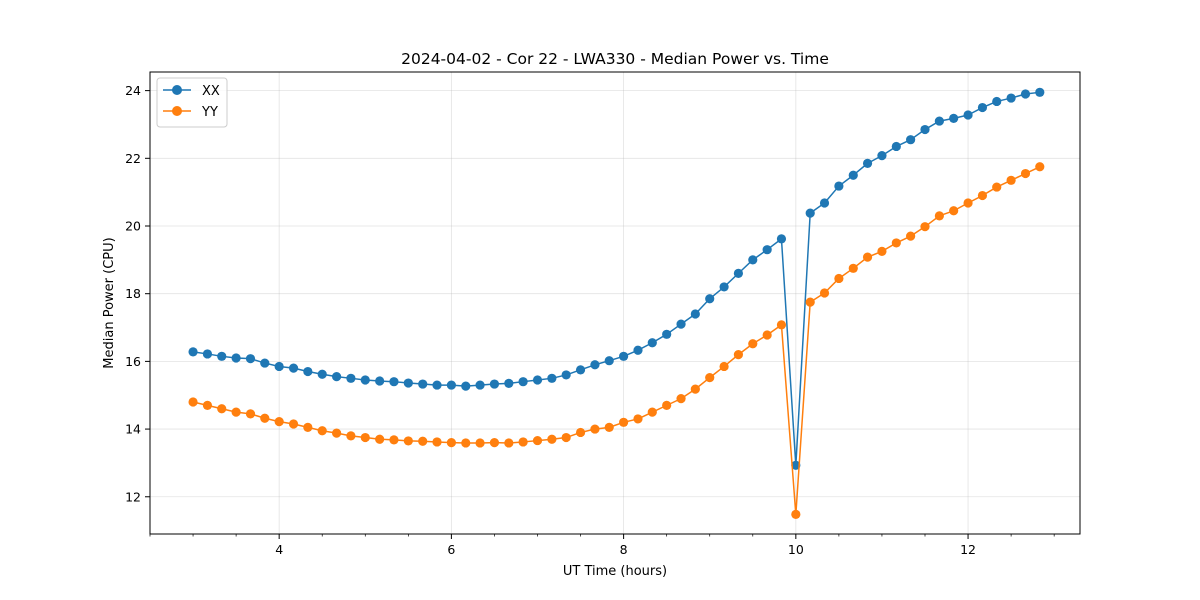 Image resolution: width=1200 pixels, height=600 pixels. What do you see at coordinates (602, 545) in the screenshot?
I see `x-axis: 4 6 8 10 12` at bounding box center [602, 545].